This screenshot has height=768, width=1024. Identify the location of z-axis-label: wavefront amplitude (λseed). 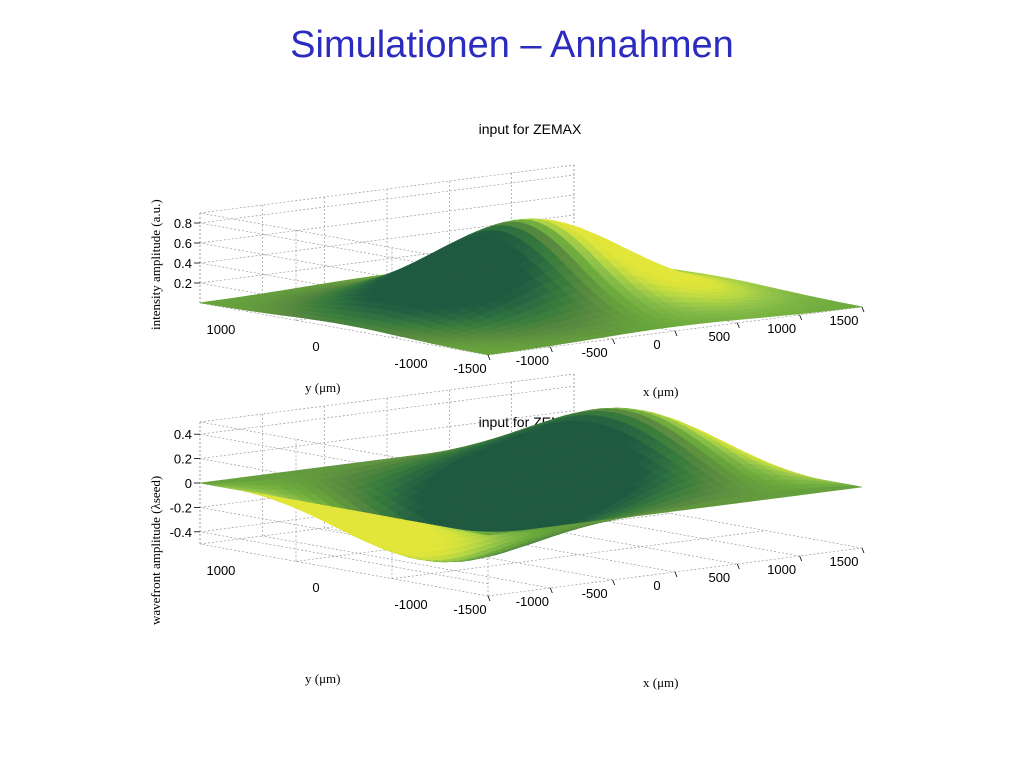
(155, 550).